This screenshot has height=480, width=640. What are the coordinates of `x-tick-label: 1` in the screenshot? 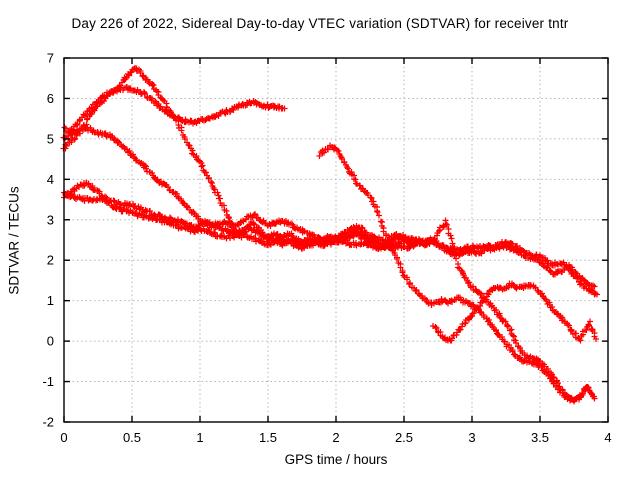 It's located at (199, 437).